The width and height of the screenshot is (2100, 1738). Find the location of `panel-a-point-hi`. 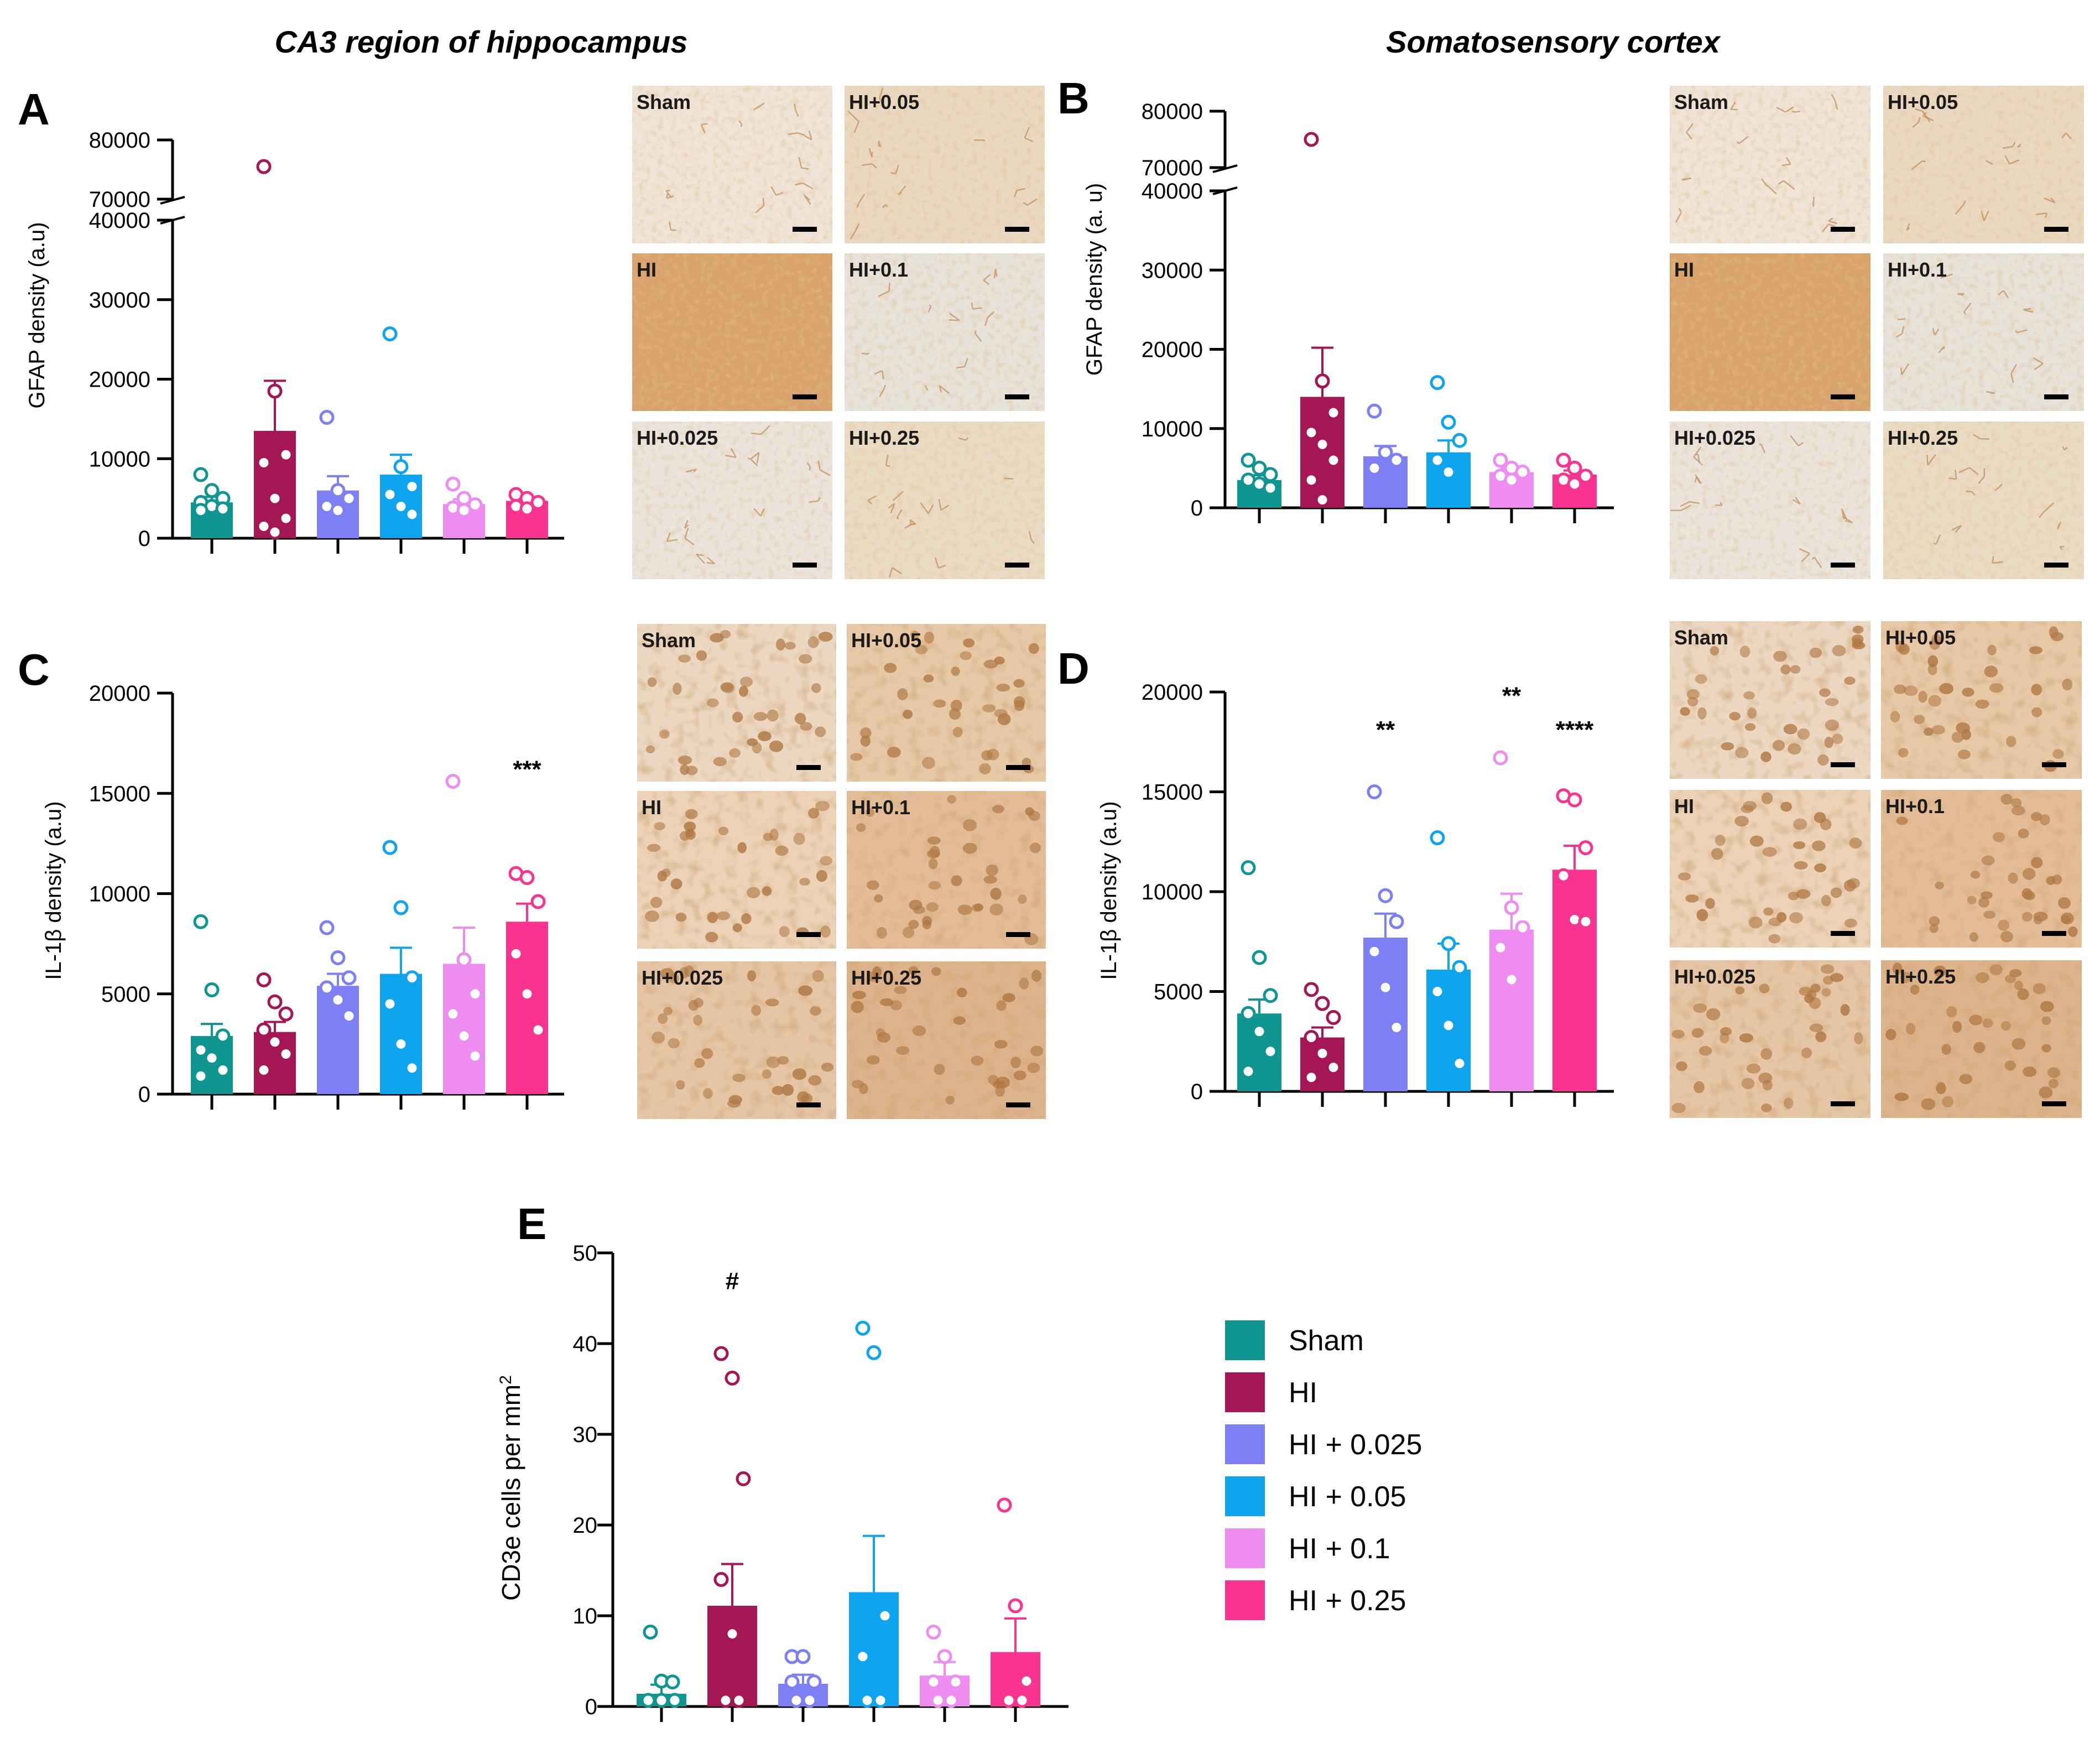

panel-a-point-hi is located at coordinates (275, 391).